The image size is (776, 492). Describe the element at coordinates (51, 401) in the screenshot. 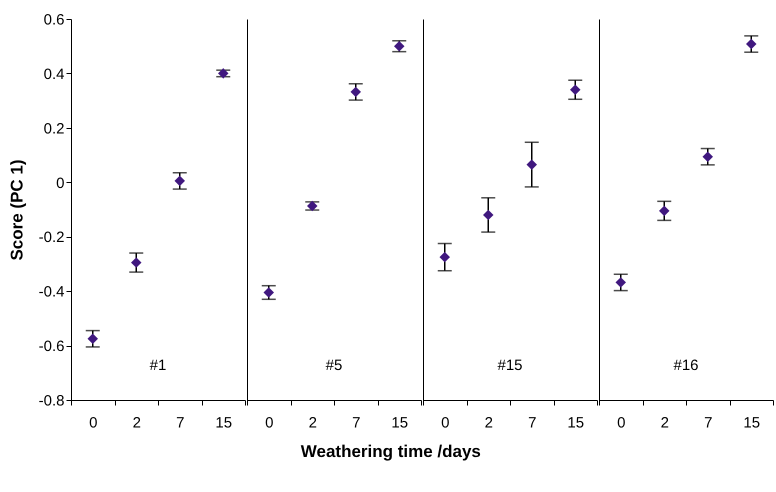

I see `y-tick-label: -0.8` at that location.